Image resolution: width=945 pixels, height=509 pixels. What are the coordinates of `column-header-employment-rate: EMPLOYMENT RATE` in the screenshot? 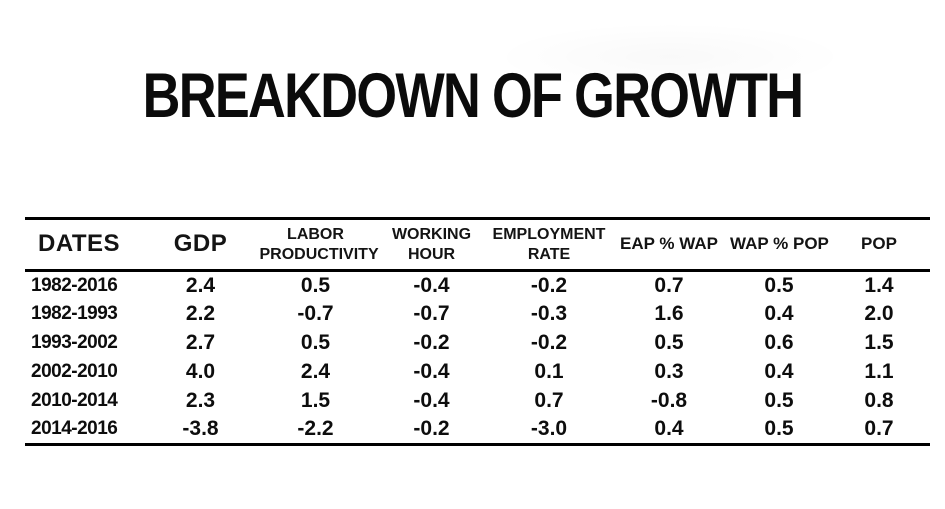 It's located at (549, 245).